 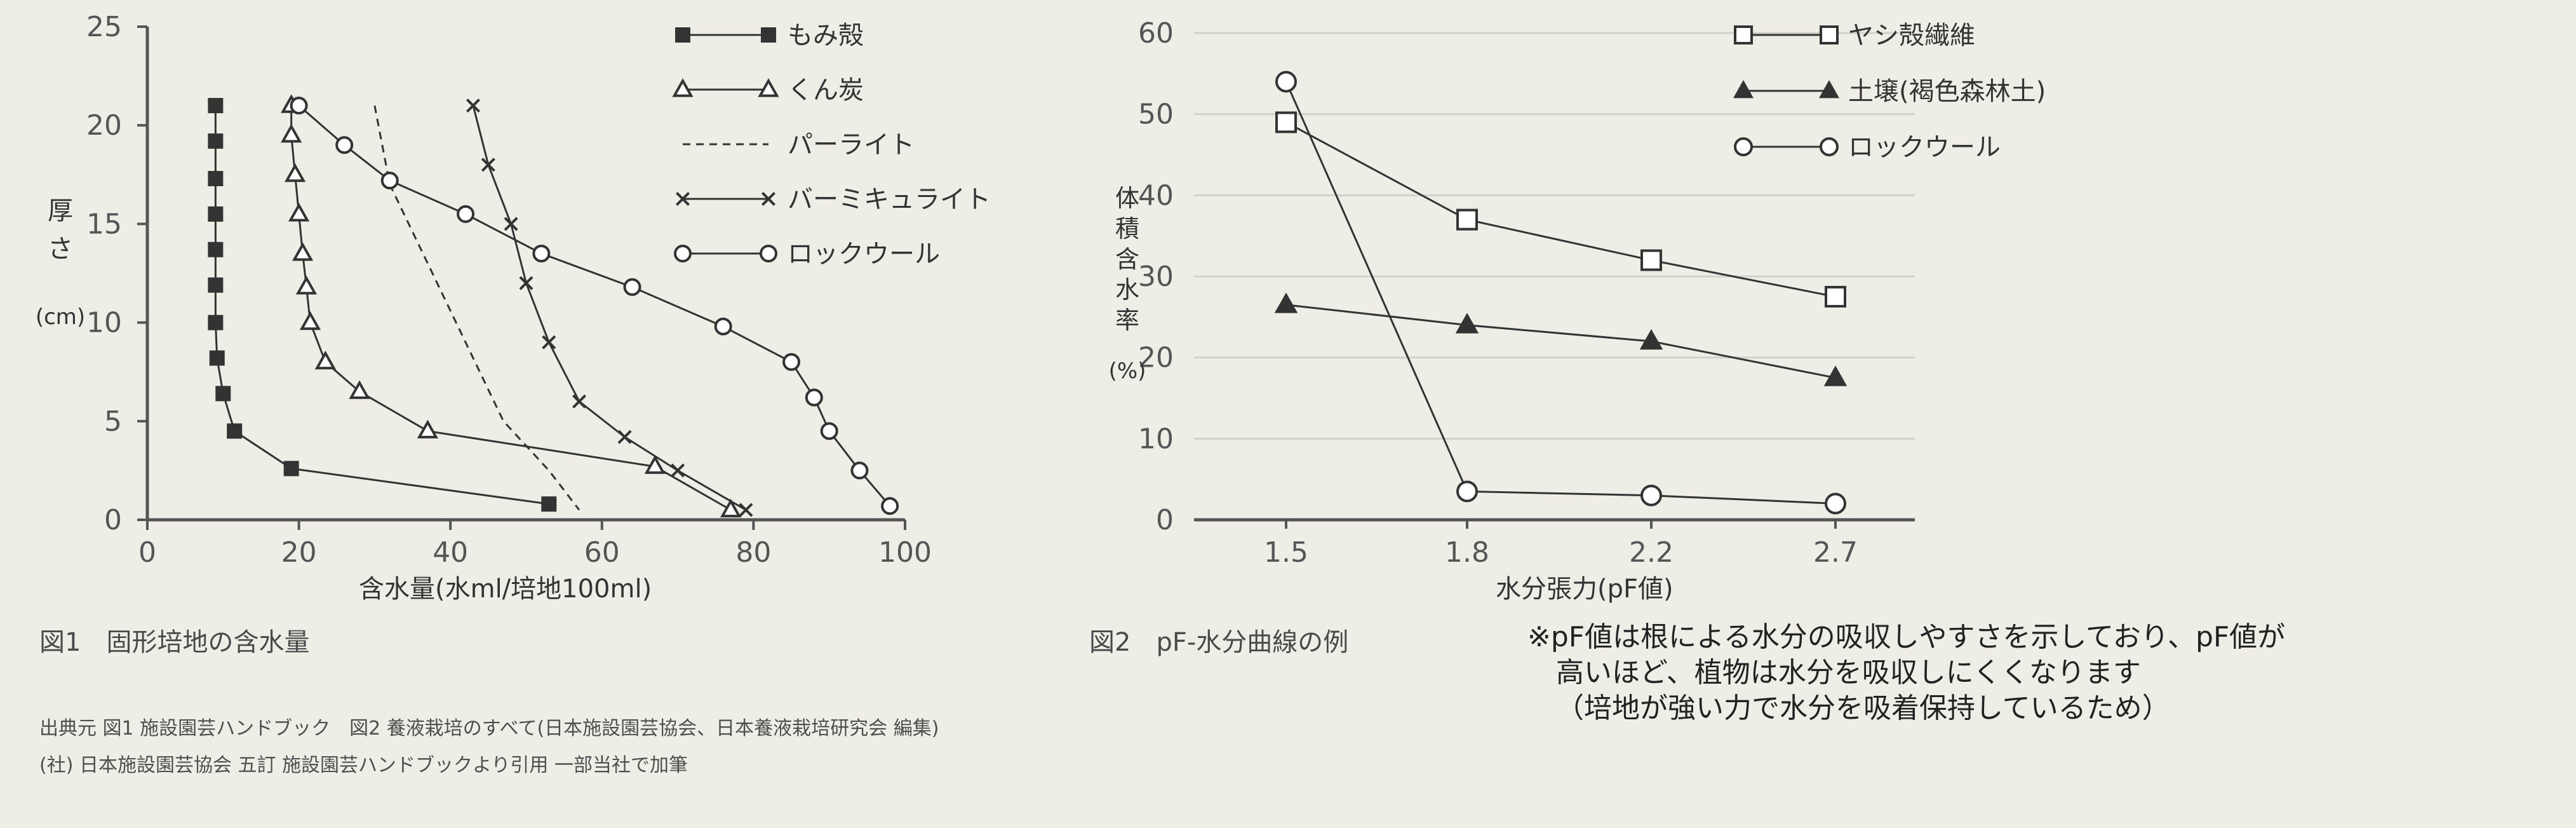 What do you see at coordinates (1156, 439) in the screenshot?
I see `y-tick-label: 10` at bounding box center [1156, 439].